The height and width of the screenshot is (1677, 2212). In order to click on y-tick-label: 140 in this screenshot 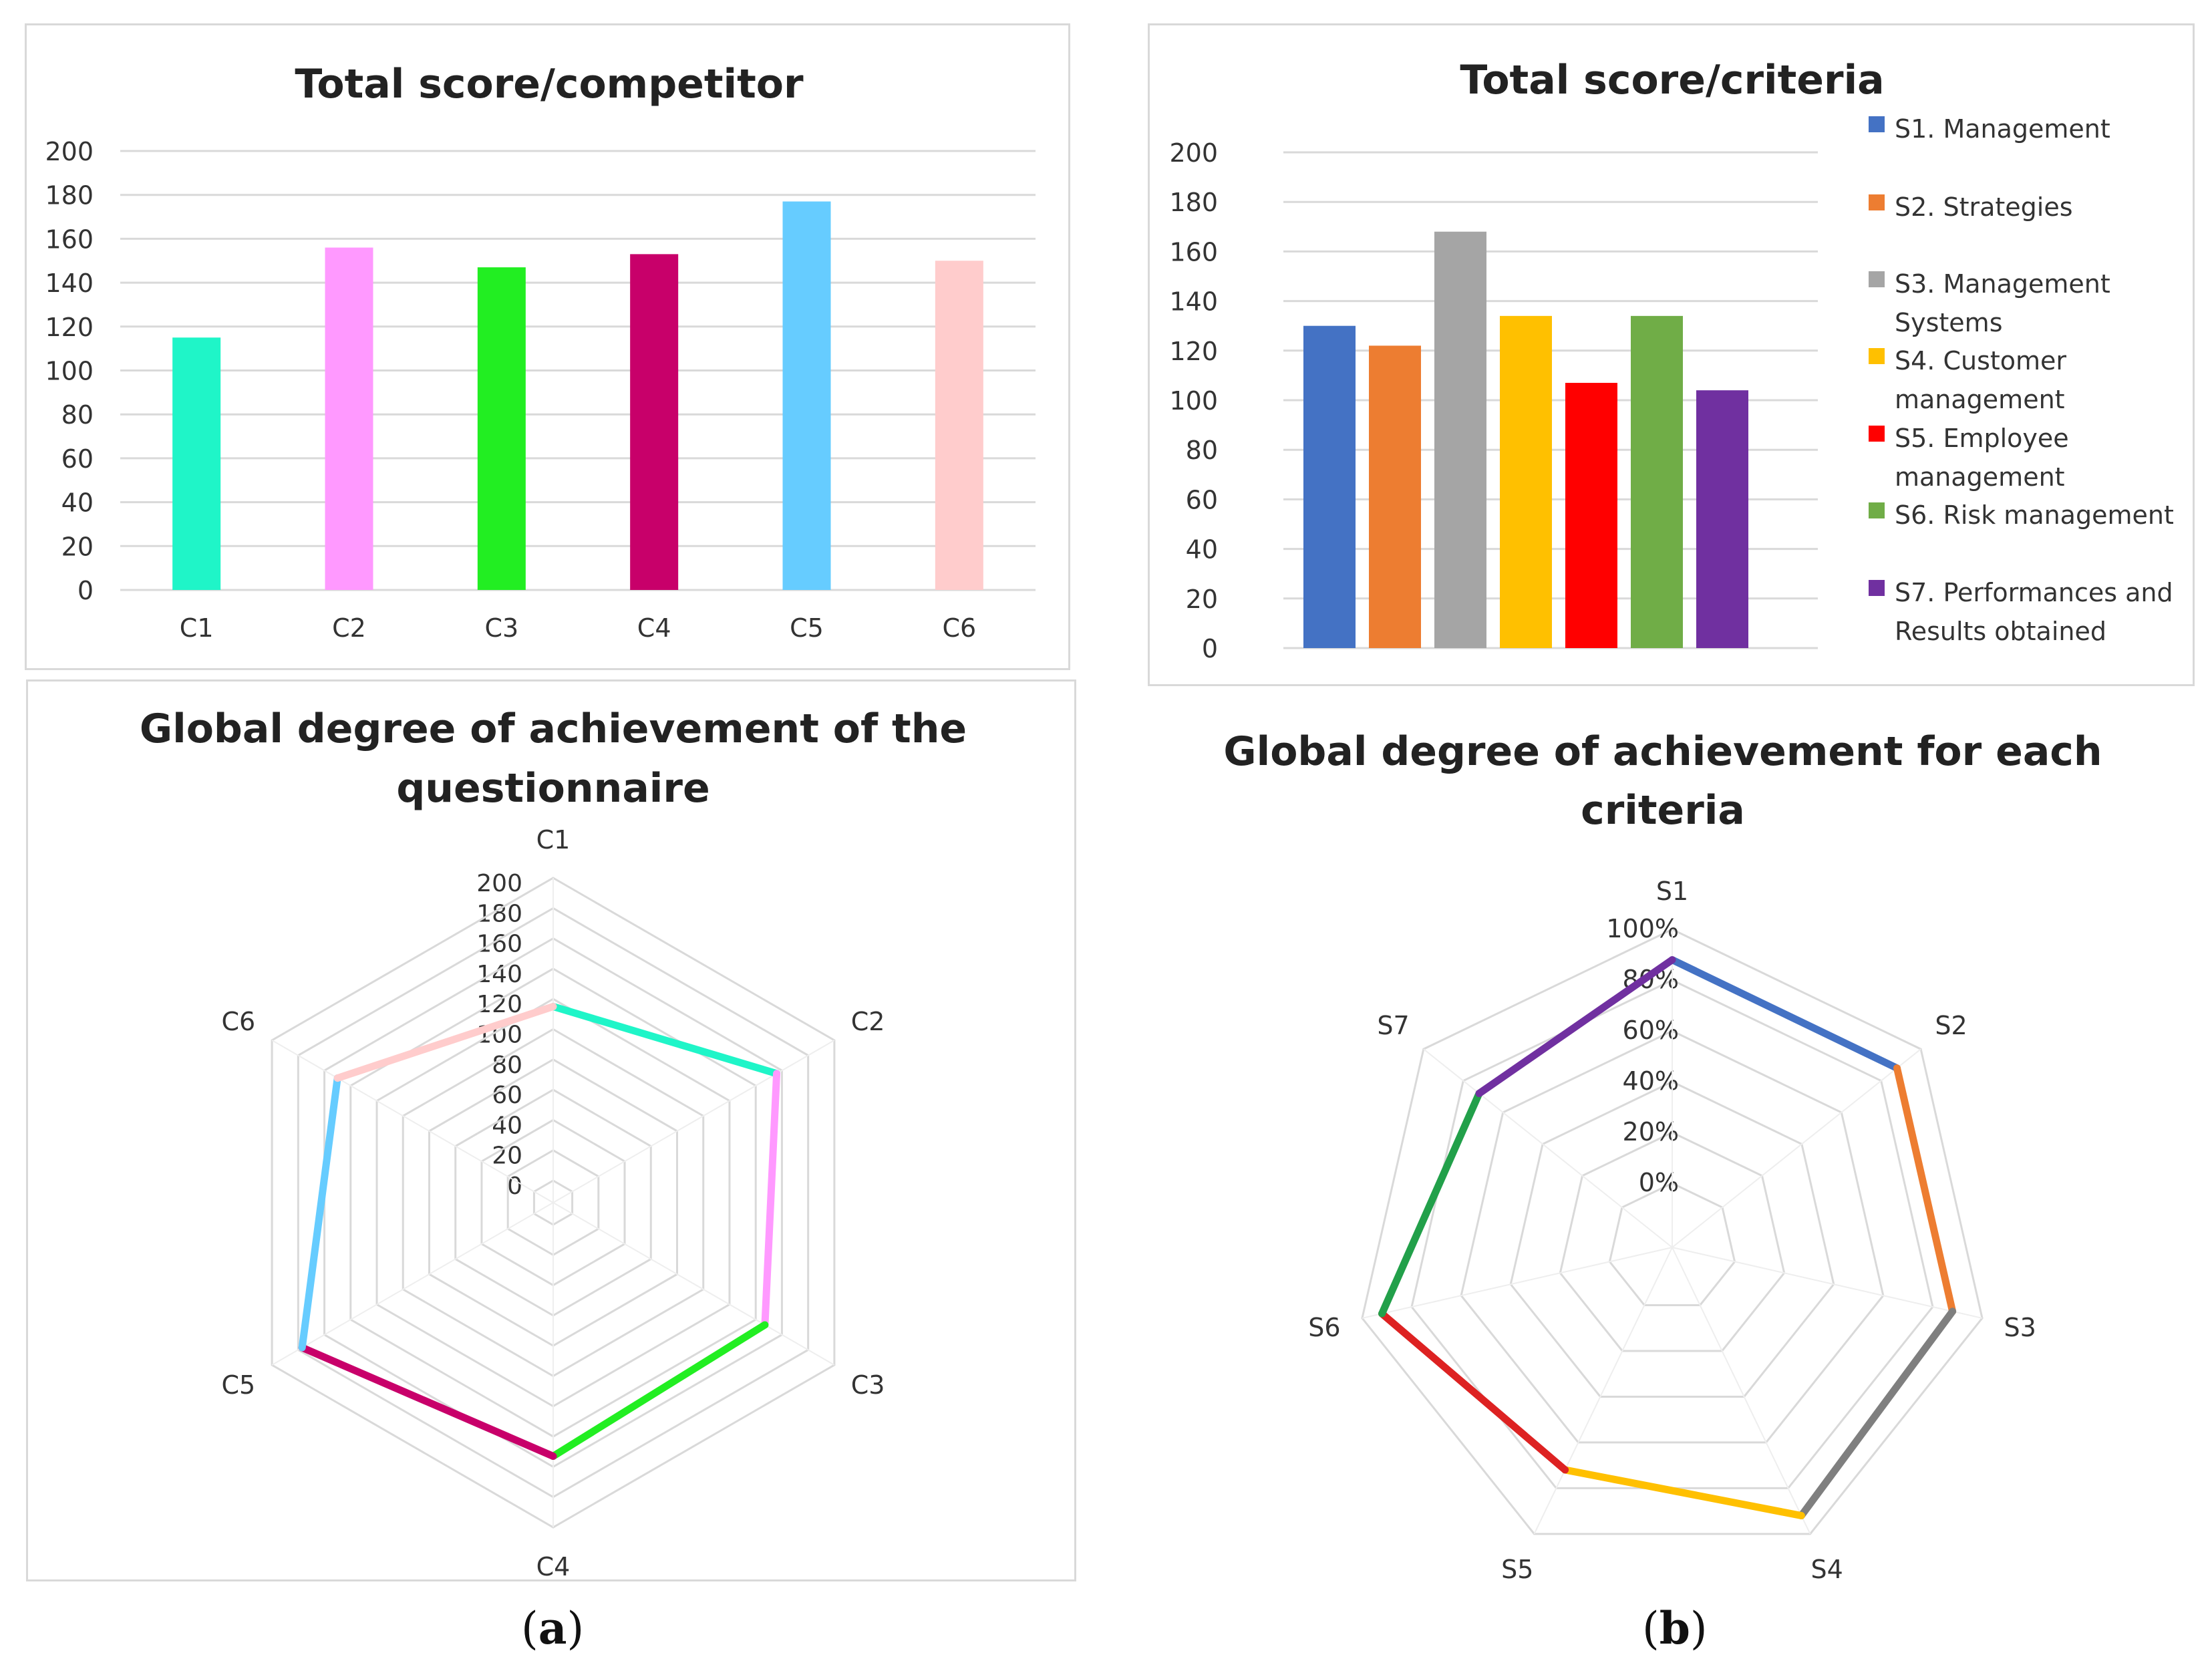, I will do `click(1193, 302)`.